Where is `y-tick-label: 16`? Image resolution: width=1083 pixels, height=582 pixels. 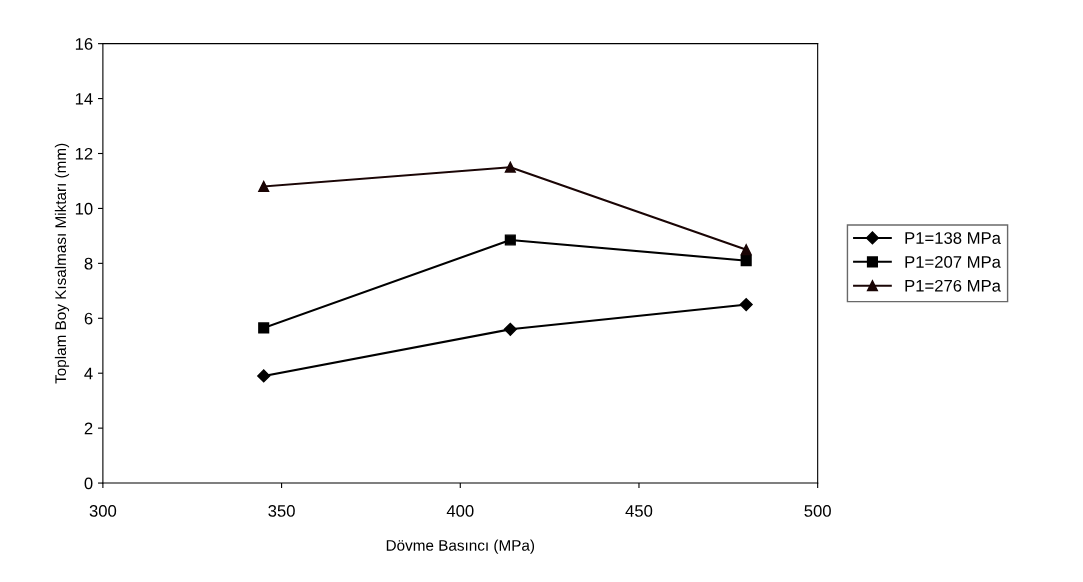 y-tick-label: 16 is located at coordinates (84, 44).